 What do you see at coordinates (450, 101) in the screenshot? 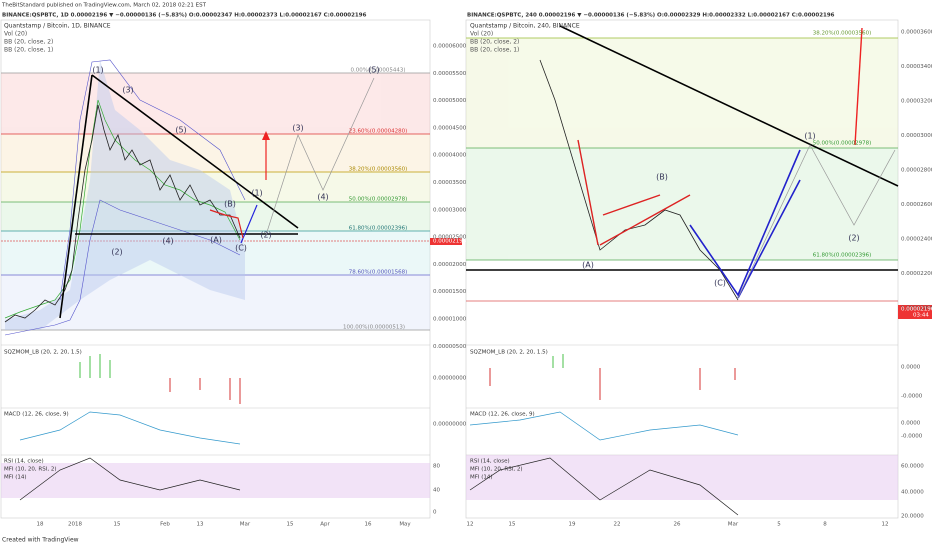
I see `price-axis-label: 0.00005000` at bounding box center [450, 101].